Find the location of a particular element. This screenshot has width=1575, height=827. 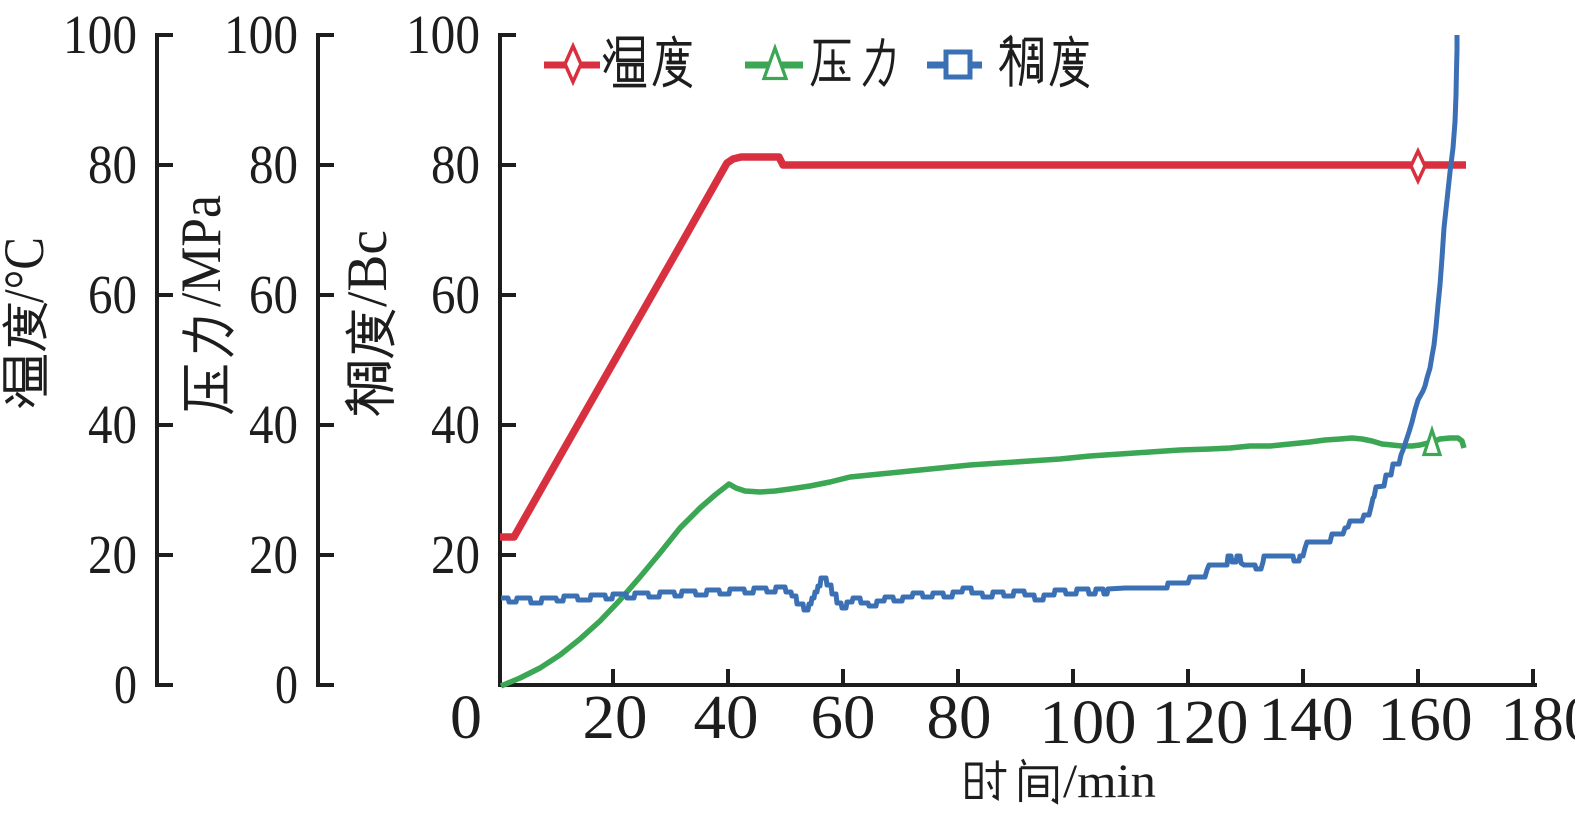

svg-text: 140 is located at coordinates (1306, 720).